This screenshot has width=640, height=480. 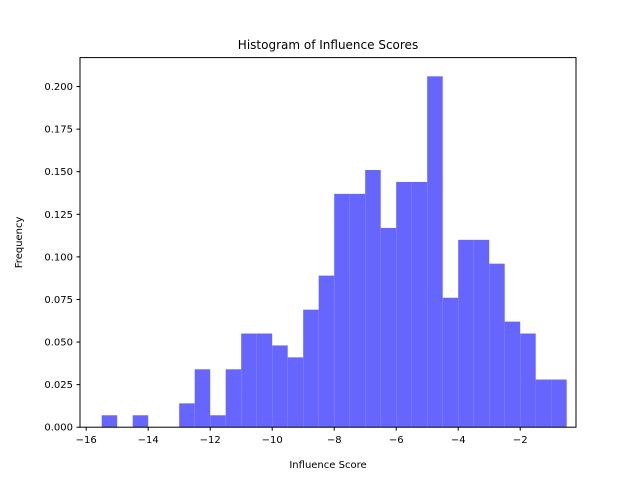 I want to click on x-tick-label: −12, so click(x=210, y=440).